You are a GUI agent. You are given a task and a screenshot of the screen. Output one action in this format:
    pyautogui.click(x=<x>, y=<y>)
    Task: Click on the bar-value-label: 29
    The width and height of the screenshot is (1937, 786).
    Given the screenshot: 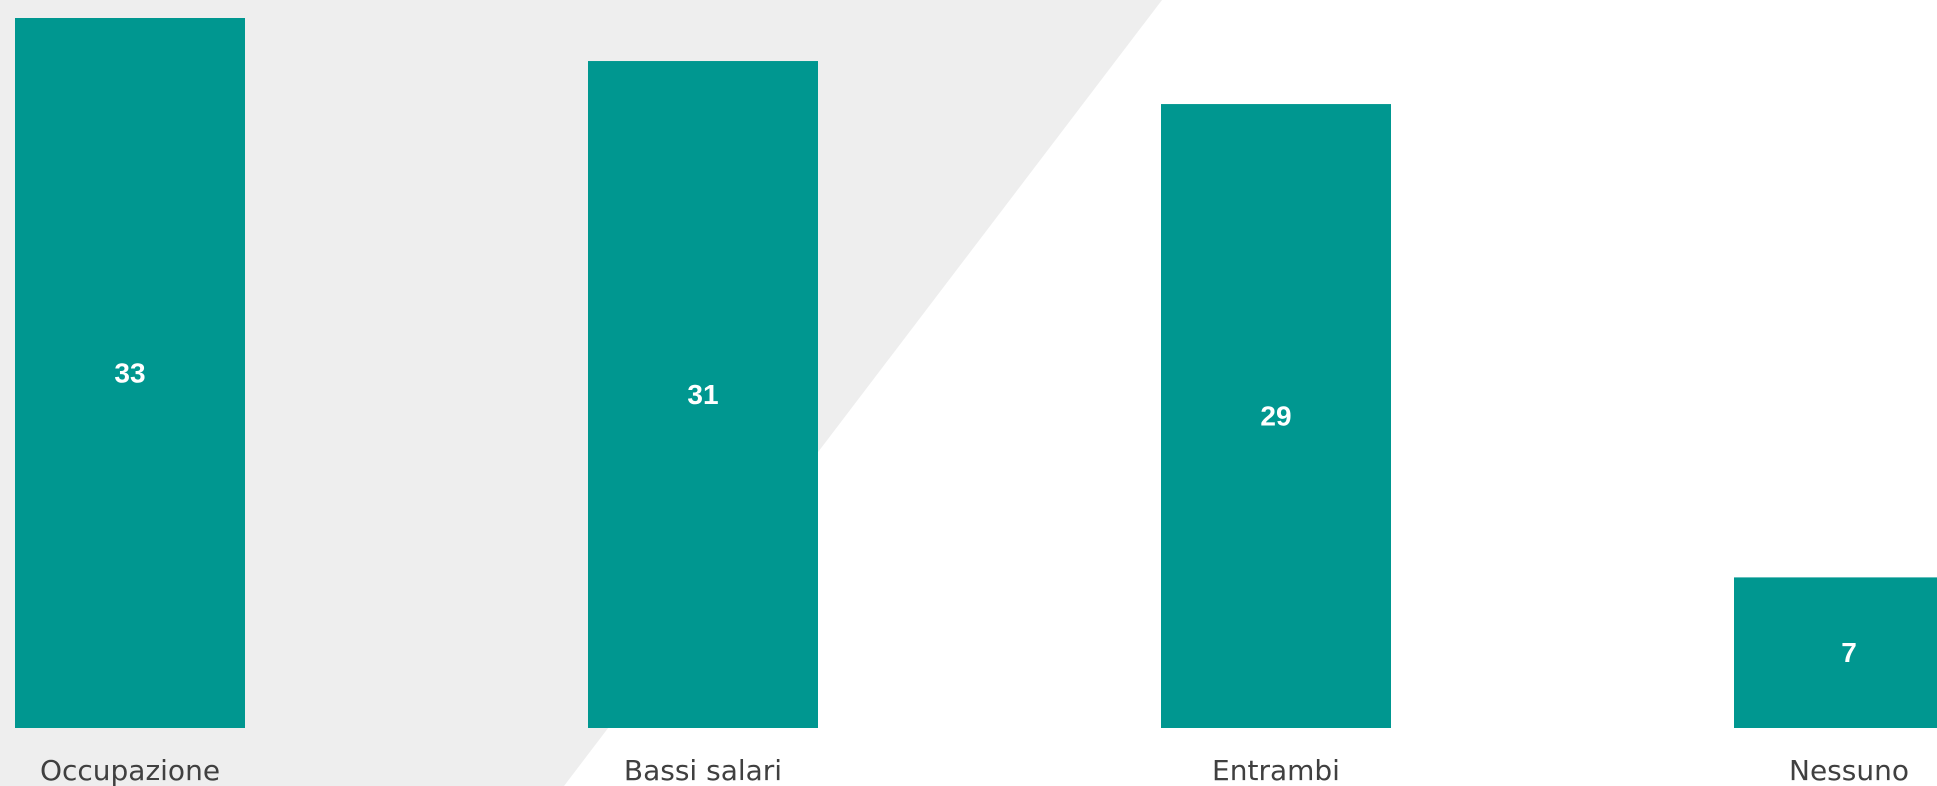 What is the action you would take?
    pyautogui.click(x=1275, y=416)
    